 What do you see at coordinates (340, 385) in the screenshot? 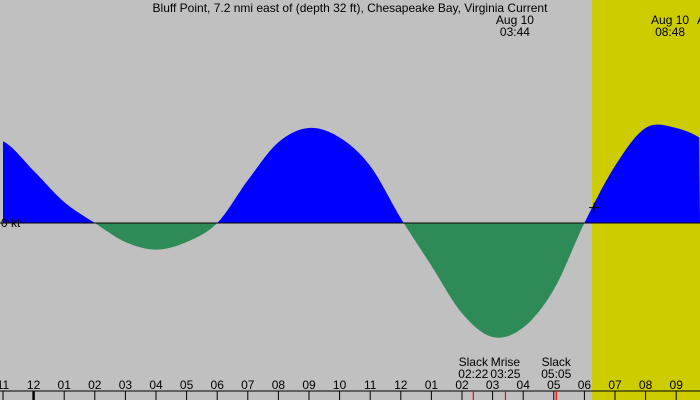
I see `x-tick-label: 10` at bounding box center [340, 385].